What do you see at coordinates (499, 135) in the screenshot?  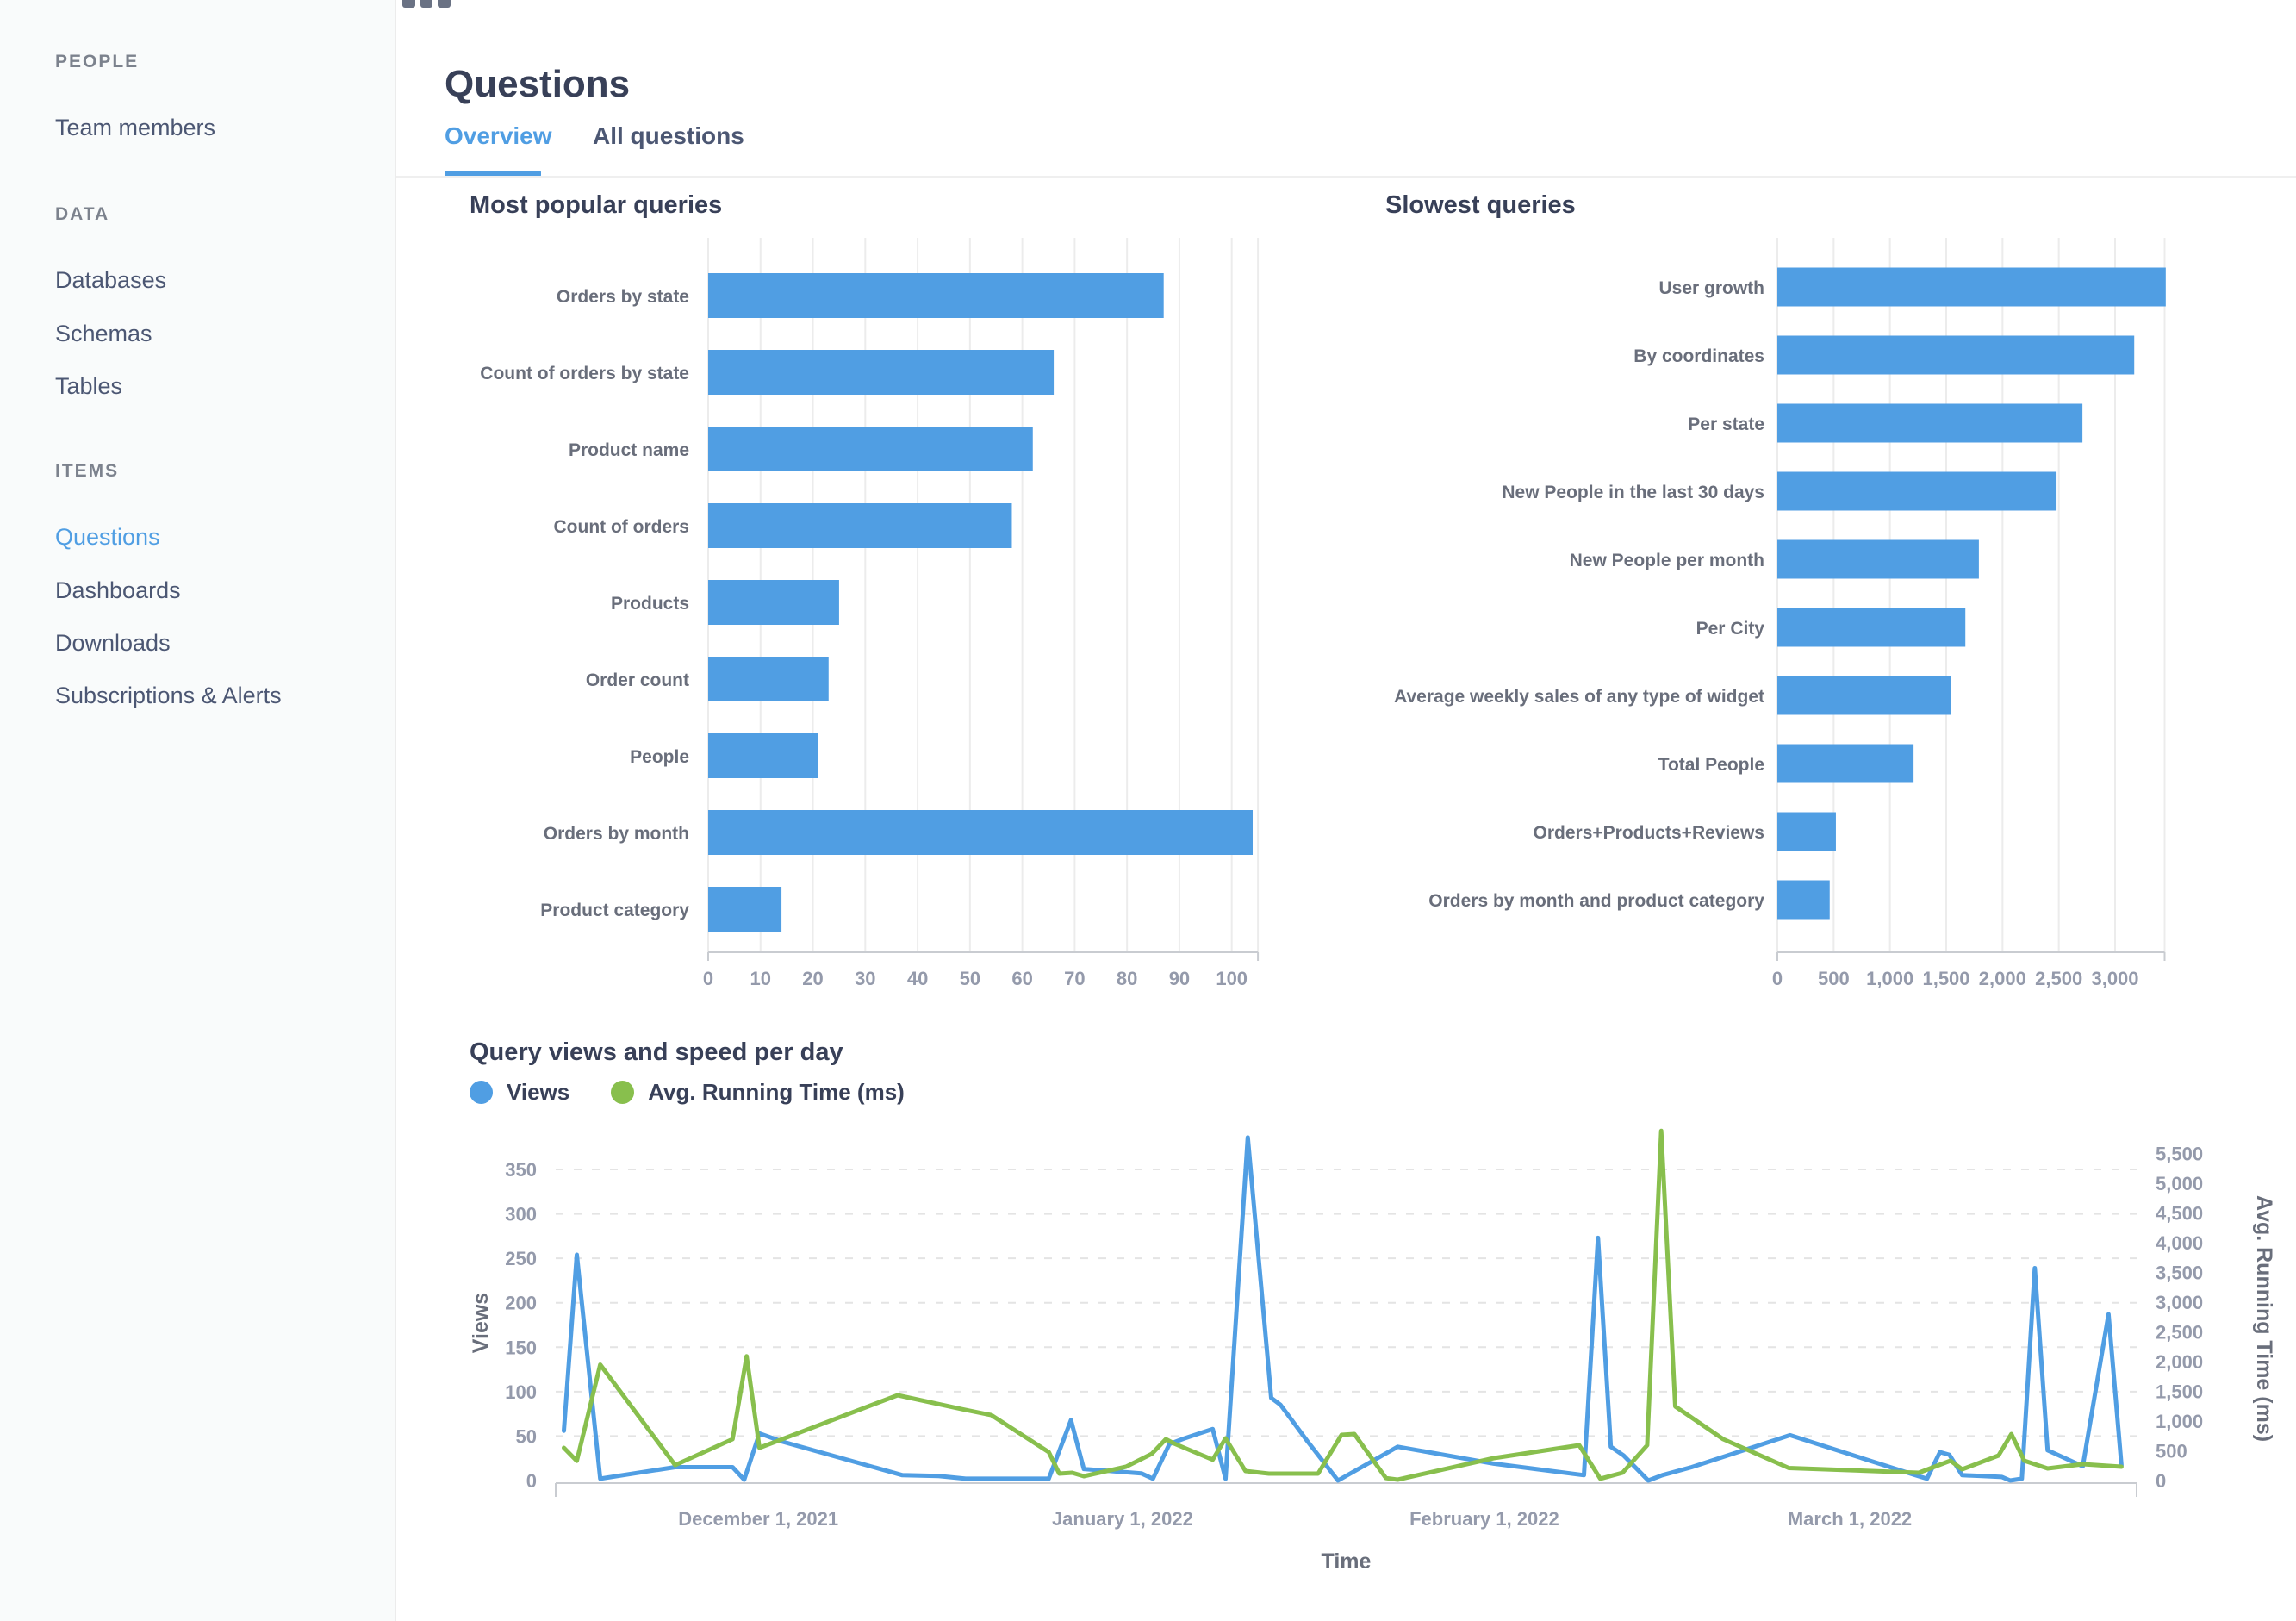 I see `tab-overview: Overview` at bounding box center [499, 135].